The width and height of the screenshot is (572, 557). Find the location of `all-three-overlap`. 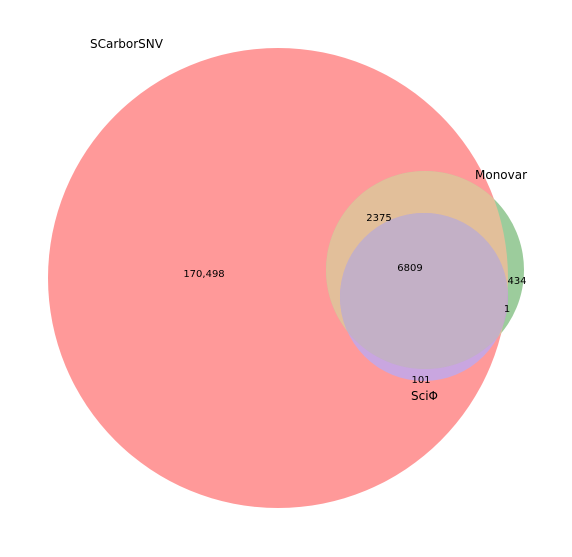

all-three-overlap is located at coordinates (424, 291).